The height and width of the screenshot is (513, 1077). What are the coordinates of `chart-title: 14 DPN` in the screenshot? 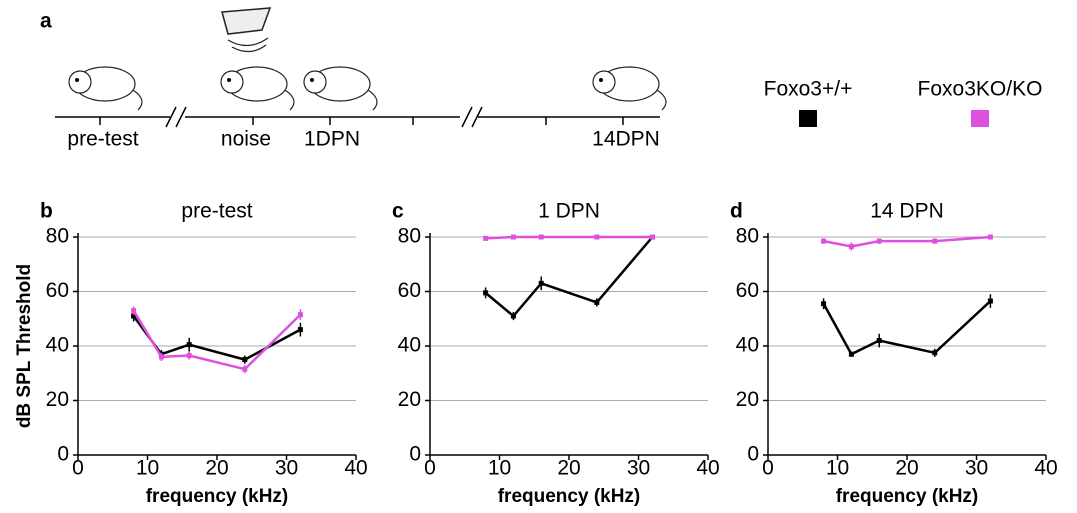 It's located at (907, 211).